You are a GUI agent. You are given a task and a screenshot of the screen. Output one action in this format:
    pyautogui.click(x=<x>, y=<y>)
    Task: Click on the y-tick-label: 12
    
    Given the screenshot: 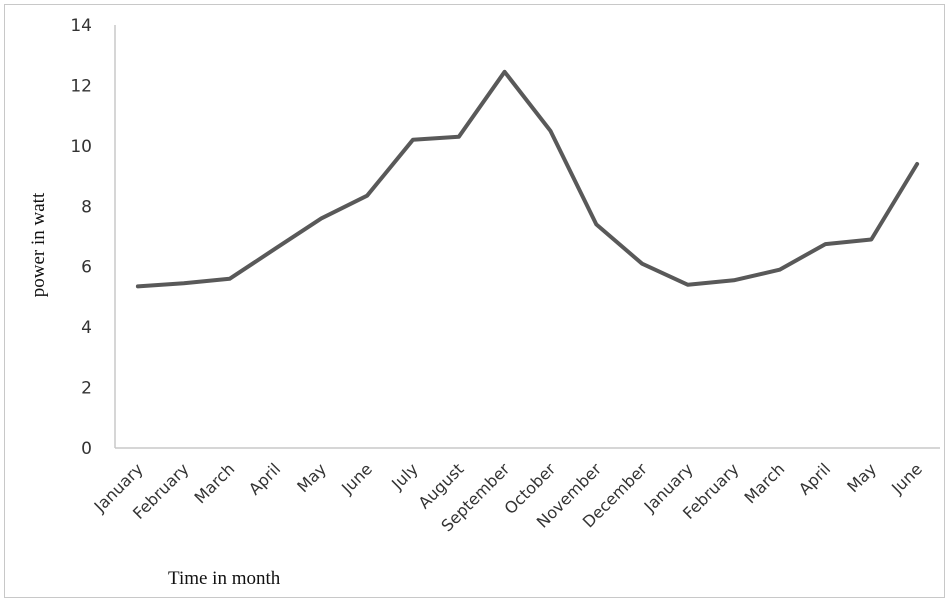 What is the action you would take?
    pyautogui.click(x=81, y=86)
    